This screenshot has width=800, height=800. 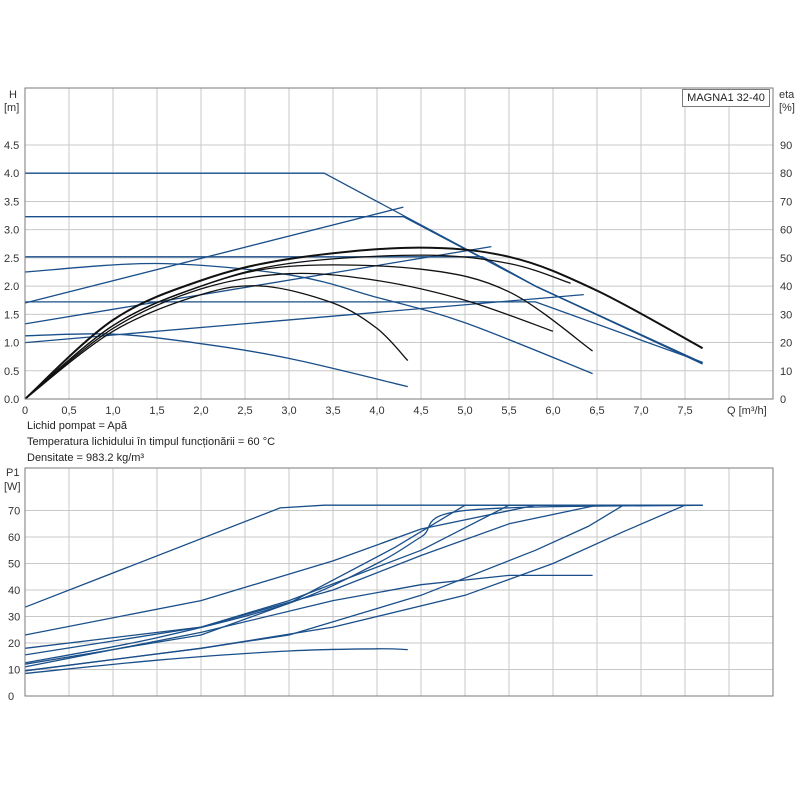 I want to click on power-y-tick-label: 10, so click(x=14, y=671).